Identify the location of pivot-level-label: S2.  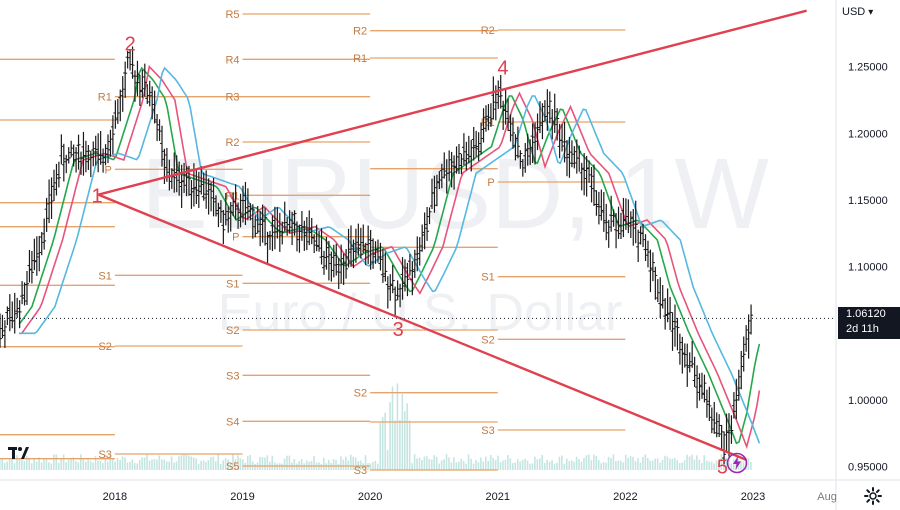
(487, 340).